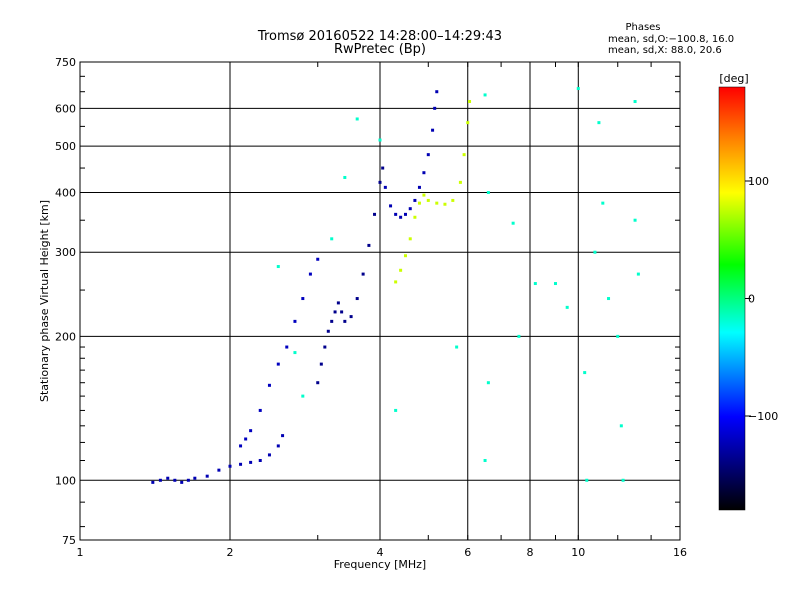  Describe the element at coordinates (530, 552) in the screenshot. I see `x-tick-label: 8` at that location.